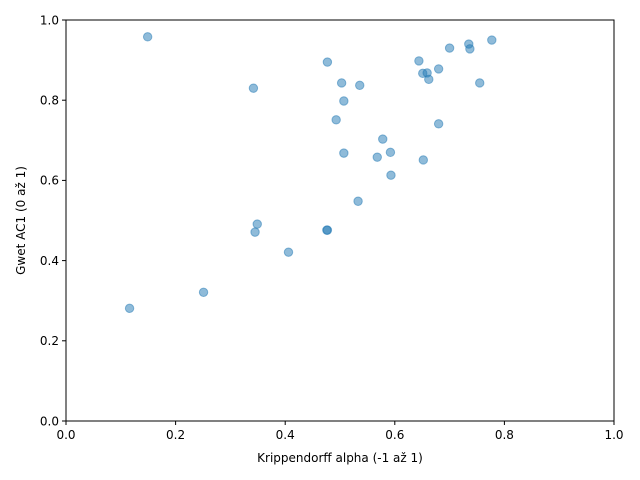  I want to click on x-tick-label: 0.2, so click(175, 435).